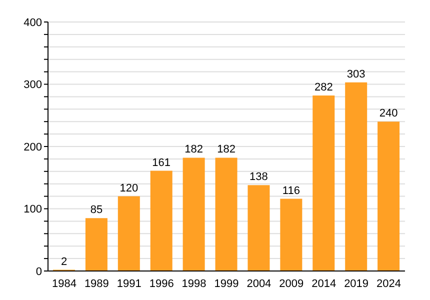  What do you see at coordinates (161, 162) in the screenshot?
I see `data-label: 161` at bounding box center [161, 162].